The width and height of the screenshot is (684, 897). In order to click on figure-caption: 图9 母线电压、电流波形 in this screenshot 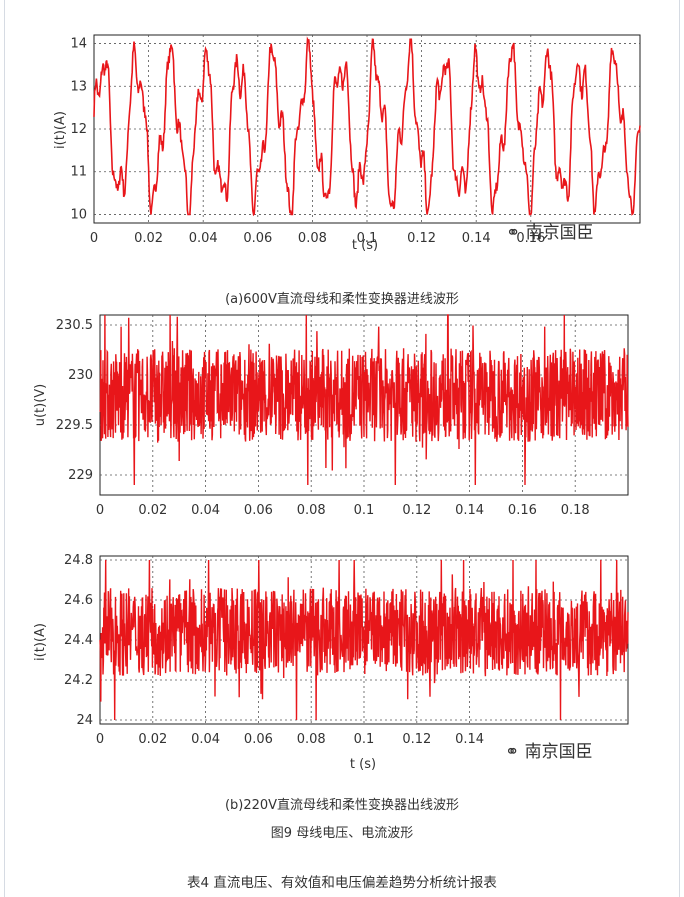, I will do `click(342, 833)`.